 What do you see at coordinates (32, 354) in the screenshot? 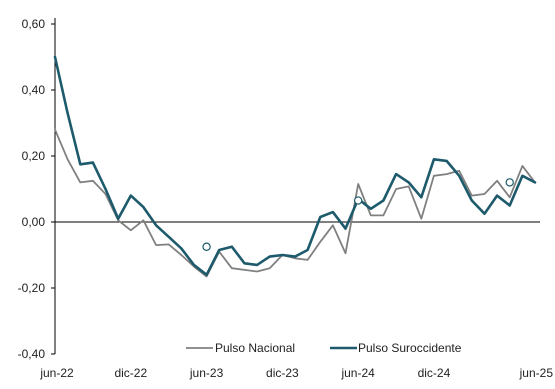
I see `y-tick-label: -0,40` at bounding box center [32, 354].